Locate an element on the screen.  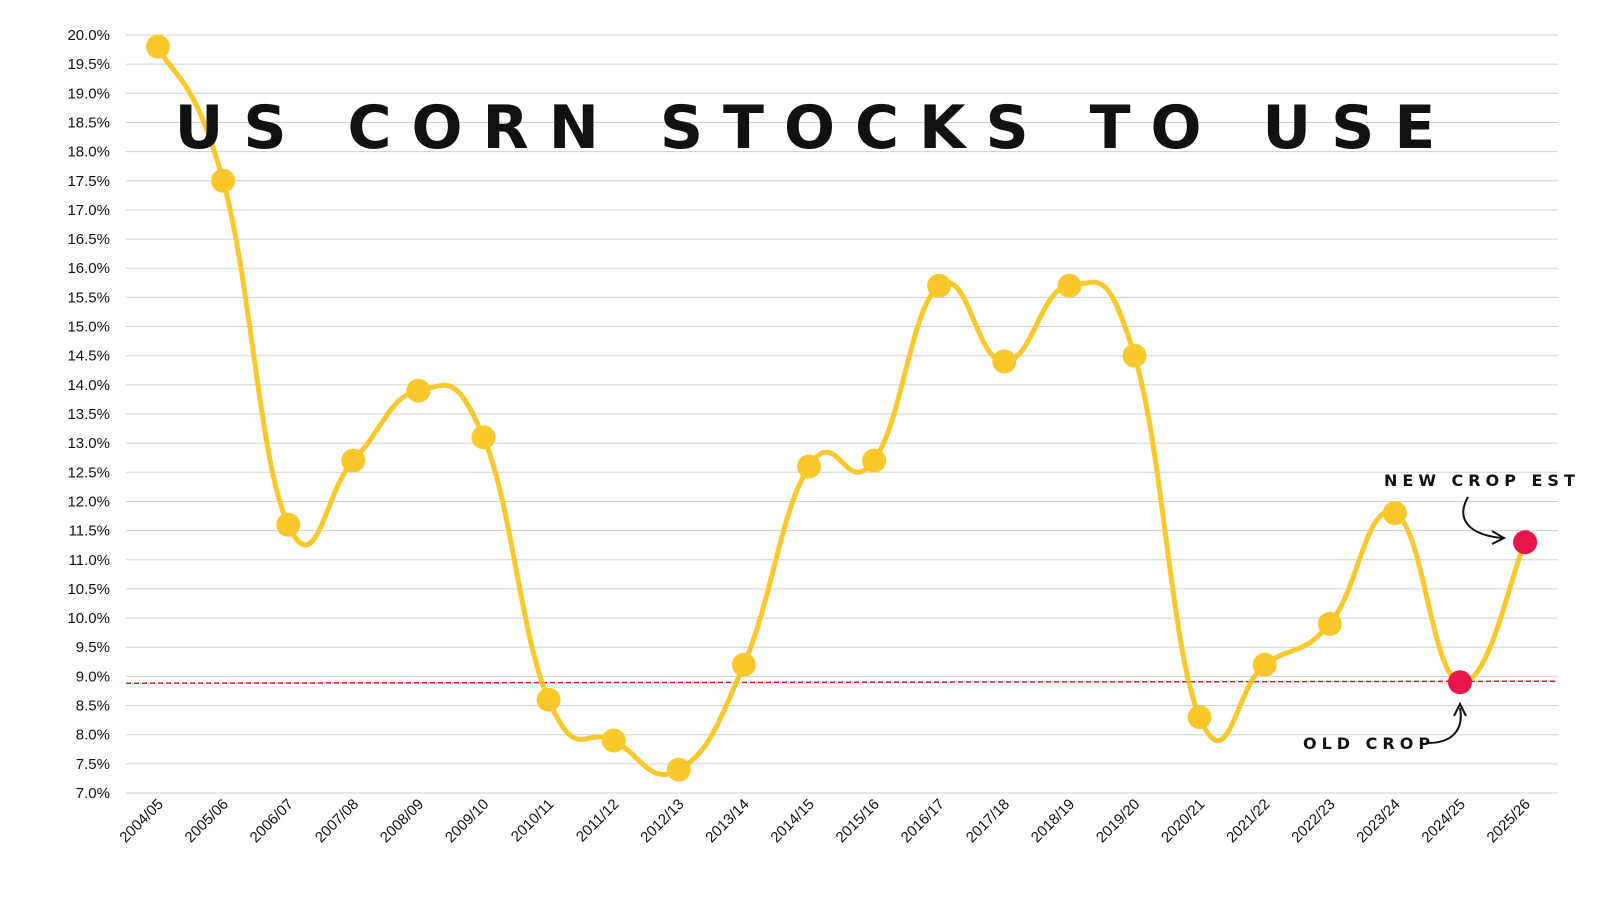
x-tick-label: 2022/23 is located at coordinates (1313, 821).